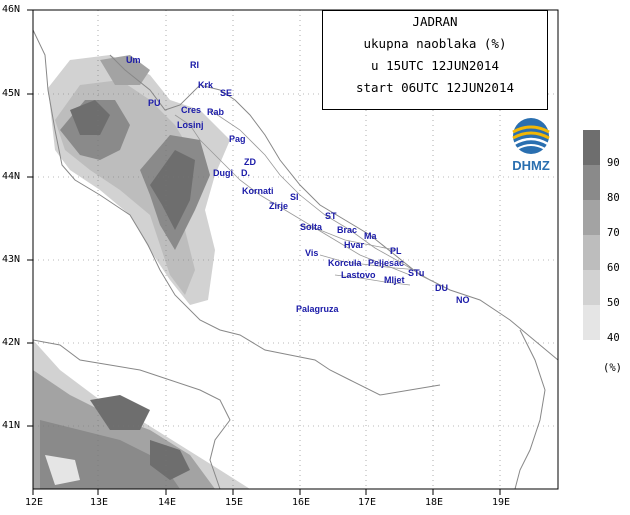  What do you see at coordinates (613, 303) in the screenshot?
I see `legend-label-50: 50` at bounding box center [613, 303].